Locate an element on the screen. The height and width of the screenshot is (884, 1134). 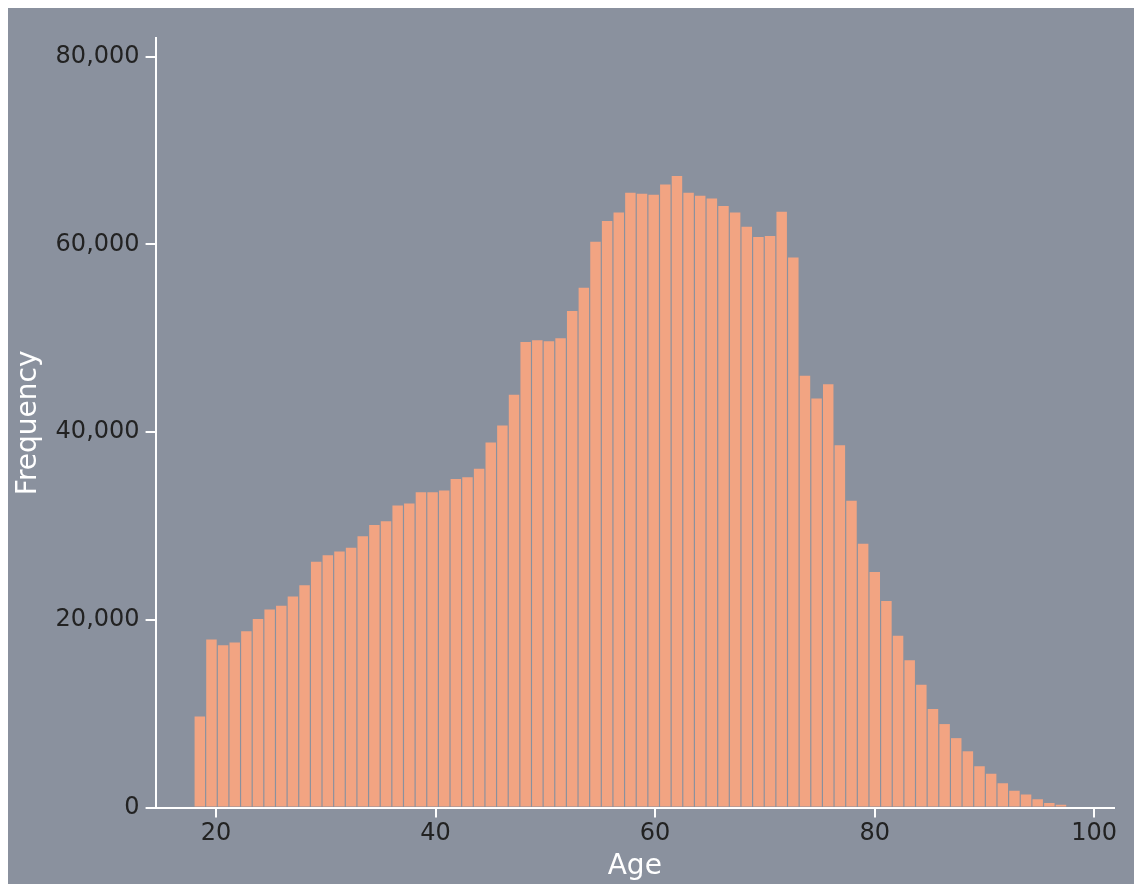
x-tick-label: 80 is located at coordinates (874, 832).